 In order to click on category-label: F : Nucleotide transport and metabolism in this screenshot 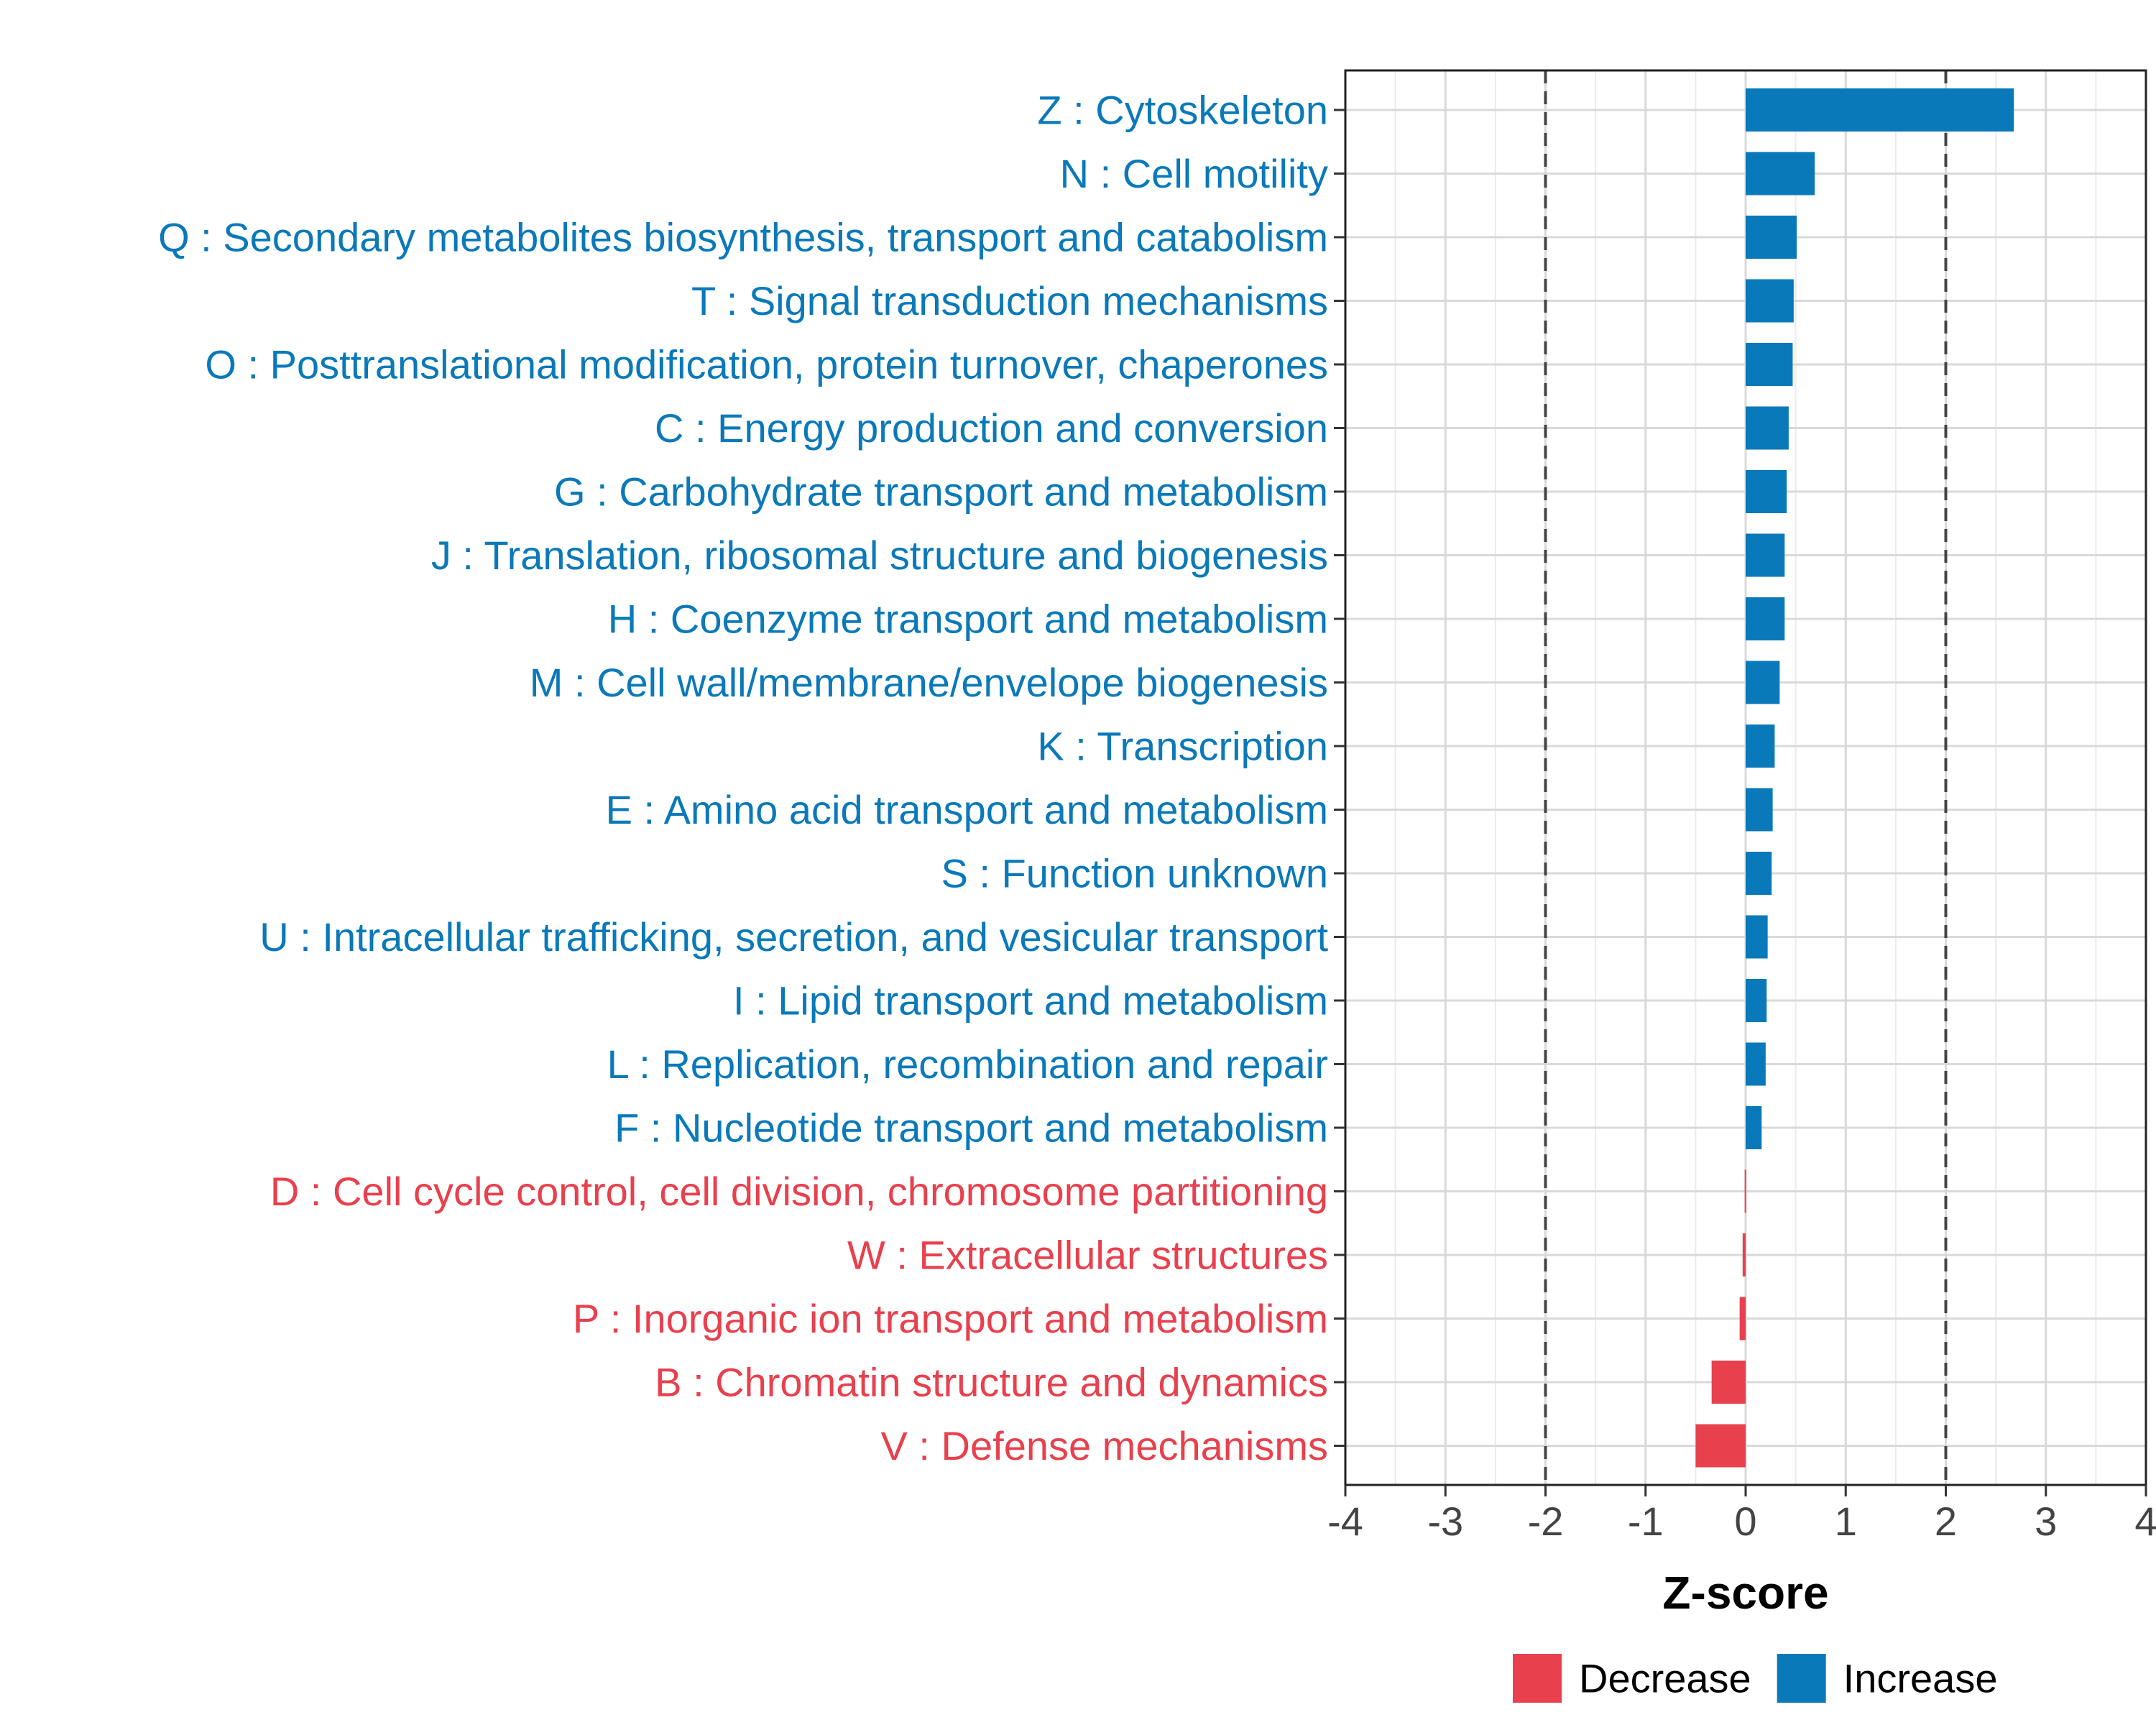, I will do `click(971, 1128)`.